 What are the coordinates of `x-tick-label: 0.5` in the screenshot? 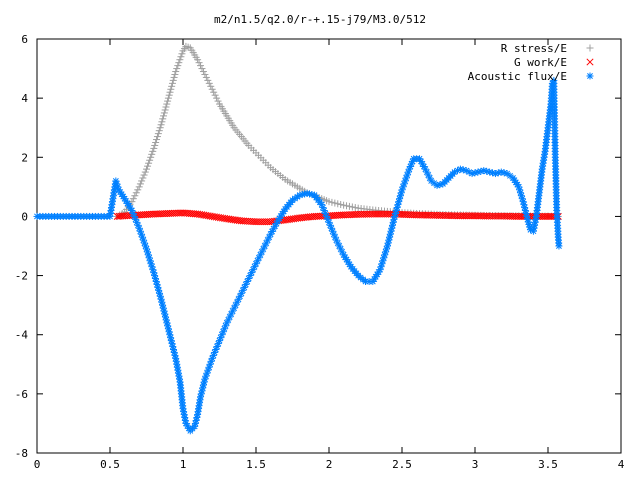 It's located at (110, 464).